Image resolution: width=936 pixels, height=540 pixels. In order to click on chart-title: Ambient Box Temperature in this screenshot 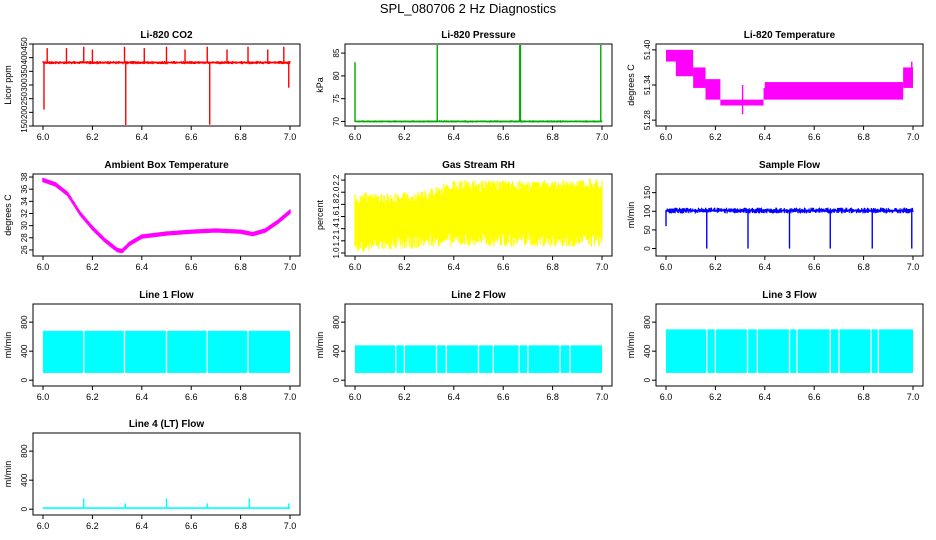, I will do `click(166, 165)`.